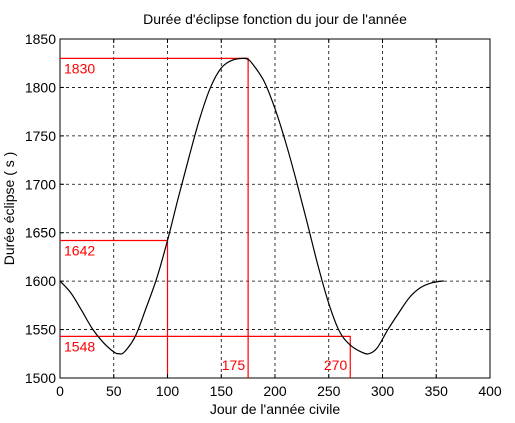 The image size is (515, 423). Describe the element at coordinates (205, 356) in the screenshot. I see `annotation-line` at that location.